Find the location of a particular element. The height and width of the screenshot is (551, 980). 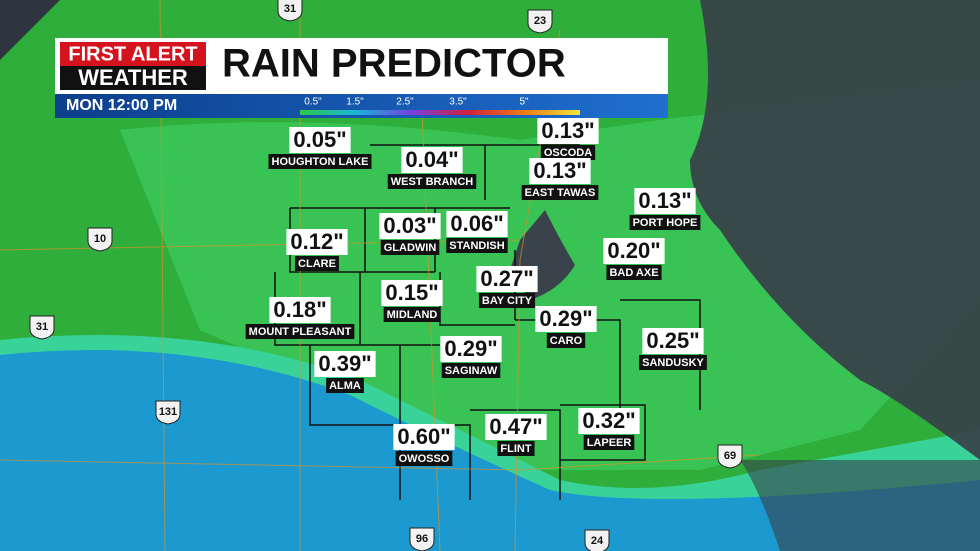

location-name: OSCODA is located at coordinates (568, 153).